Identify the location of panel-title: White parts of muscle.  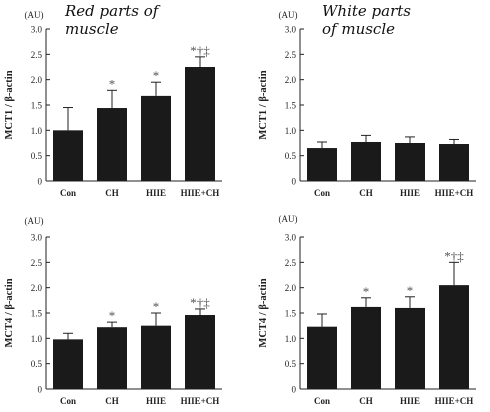
(366, 20).